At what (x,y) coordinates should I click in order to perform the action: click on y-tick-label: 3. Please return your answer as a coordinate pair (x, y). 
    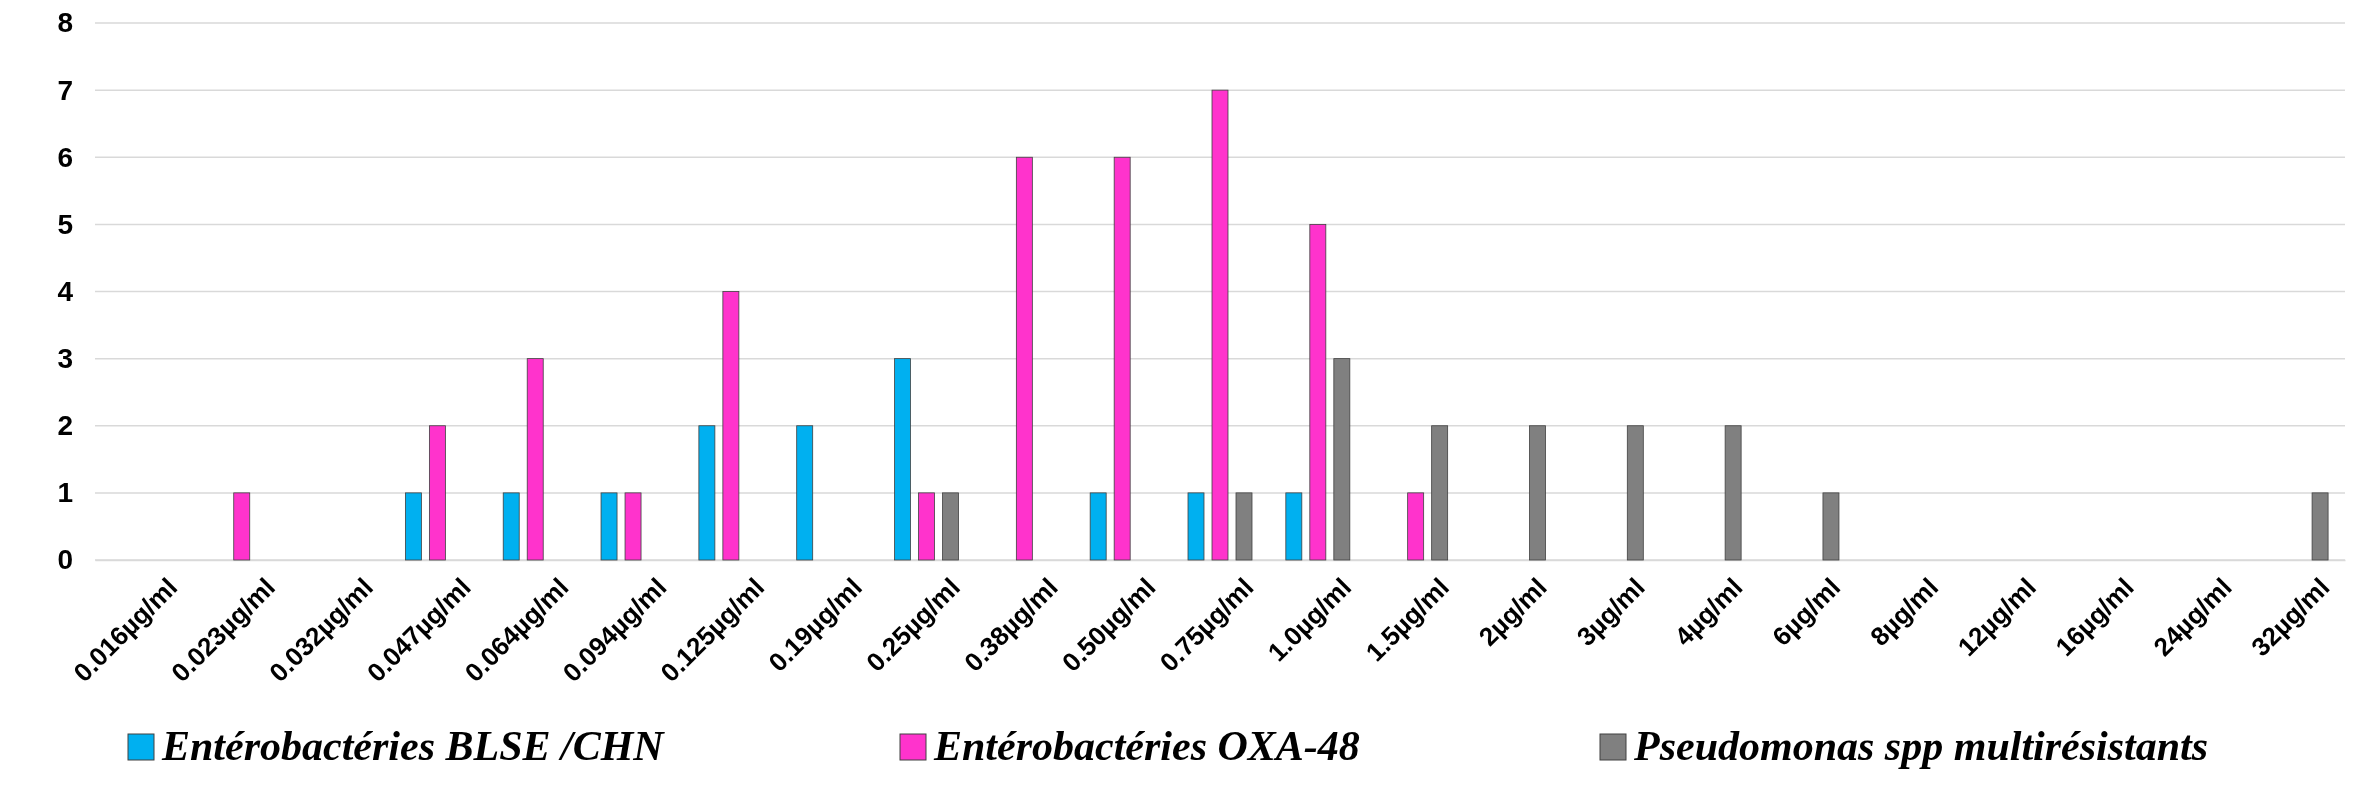
    Looking at the image, I should click on (65, 359).